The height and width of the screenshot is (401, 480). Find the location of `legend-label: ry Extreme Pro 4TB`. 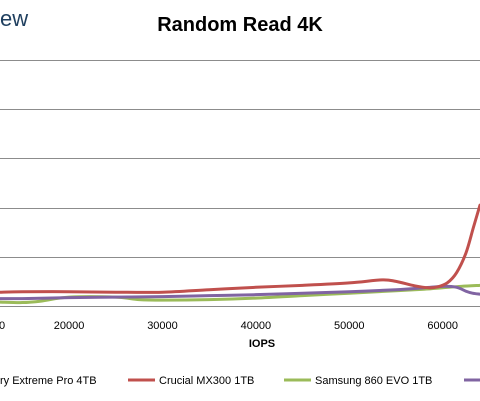

legend-label: ry Extreme Pro 4TB is located at coordinates (48, 381).